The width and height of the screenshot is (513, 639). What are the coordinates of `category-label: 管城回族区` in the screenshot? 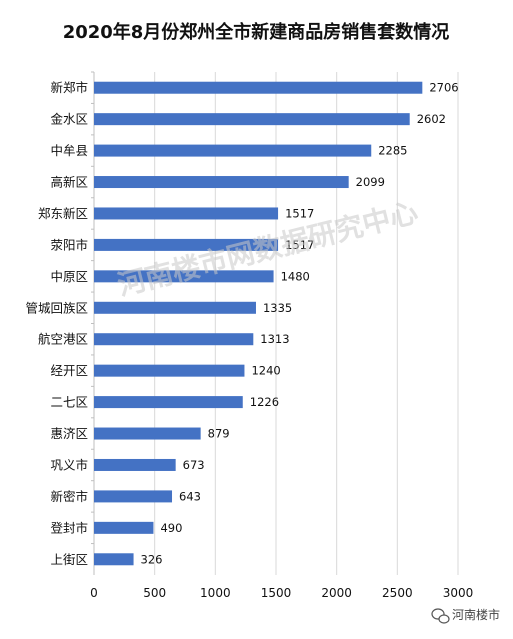 It's located at (56, 307).